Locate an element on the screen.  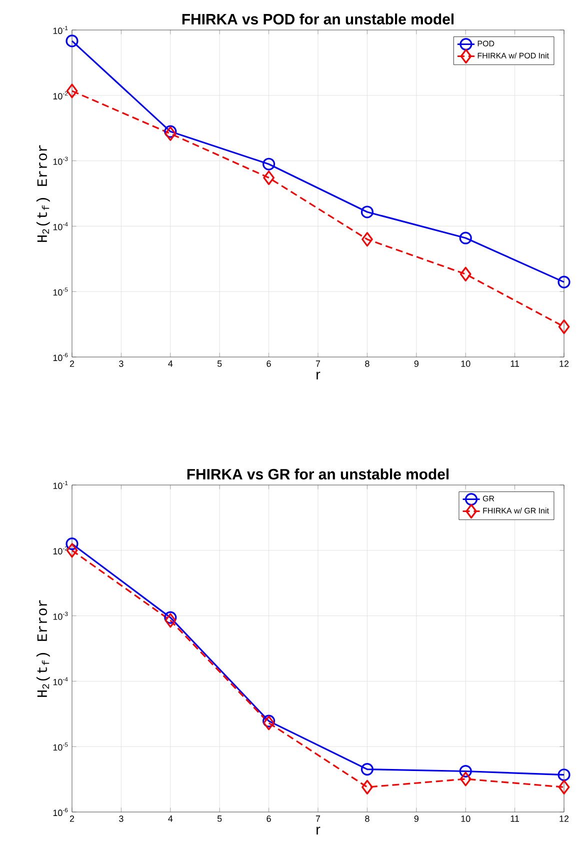
y-tick-label: 10$^{-2}$ is located at coordinates (60, 95).